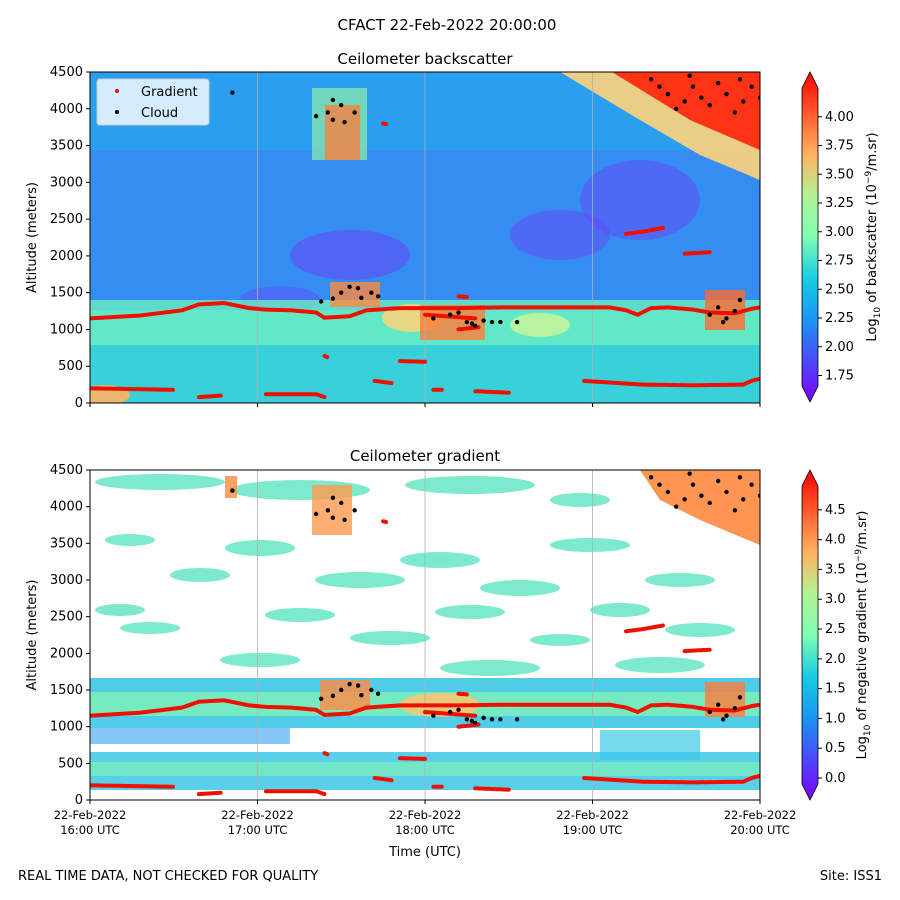  I want to click on backscatter-colorbar-label: Log10 of backscatter (10−9/m.sr), so click(873, 236).